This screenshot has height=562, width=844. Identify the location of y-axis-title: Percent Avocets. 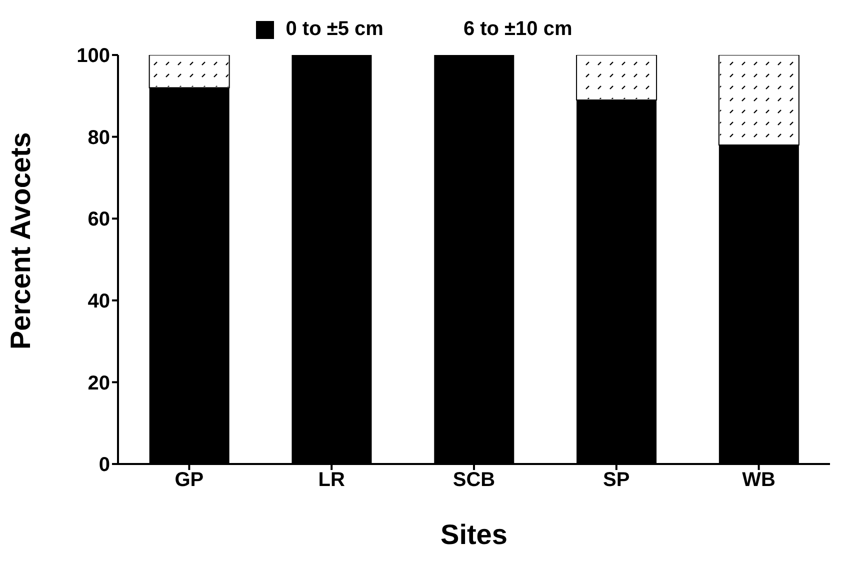
(20, 241).